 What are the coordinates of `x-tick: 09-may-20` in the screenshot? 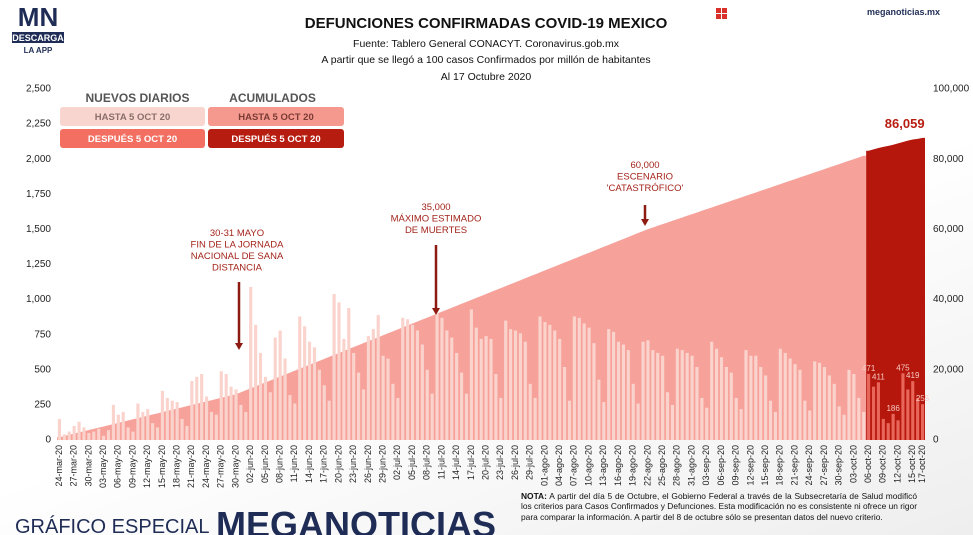 It's located at (132, 466).